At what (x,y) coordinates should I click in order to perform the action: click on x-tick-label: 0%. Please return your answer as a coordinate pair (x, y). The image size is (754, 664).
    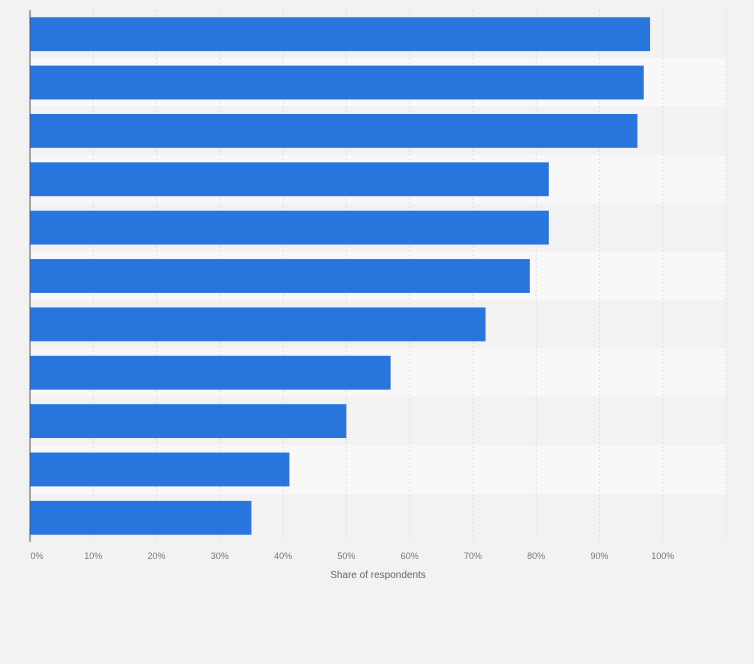
    Looking at the image, I should click on (36, 556).